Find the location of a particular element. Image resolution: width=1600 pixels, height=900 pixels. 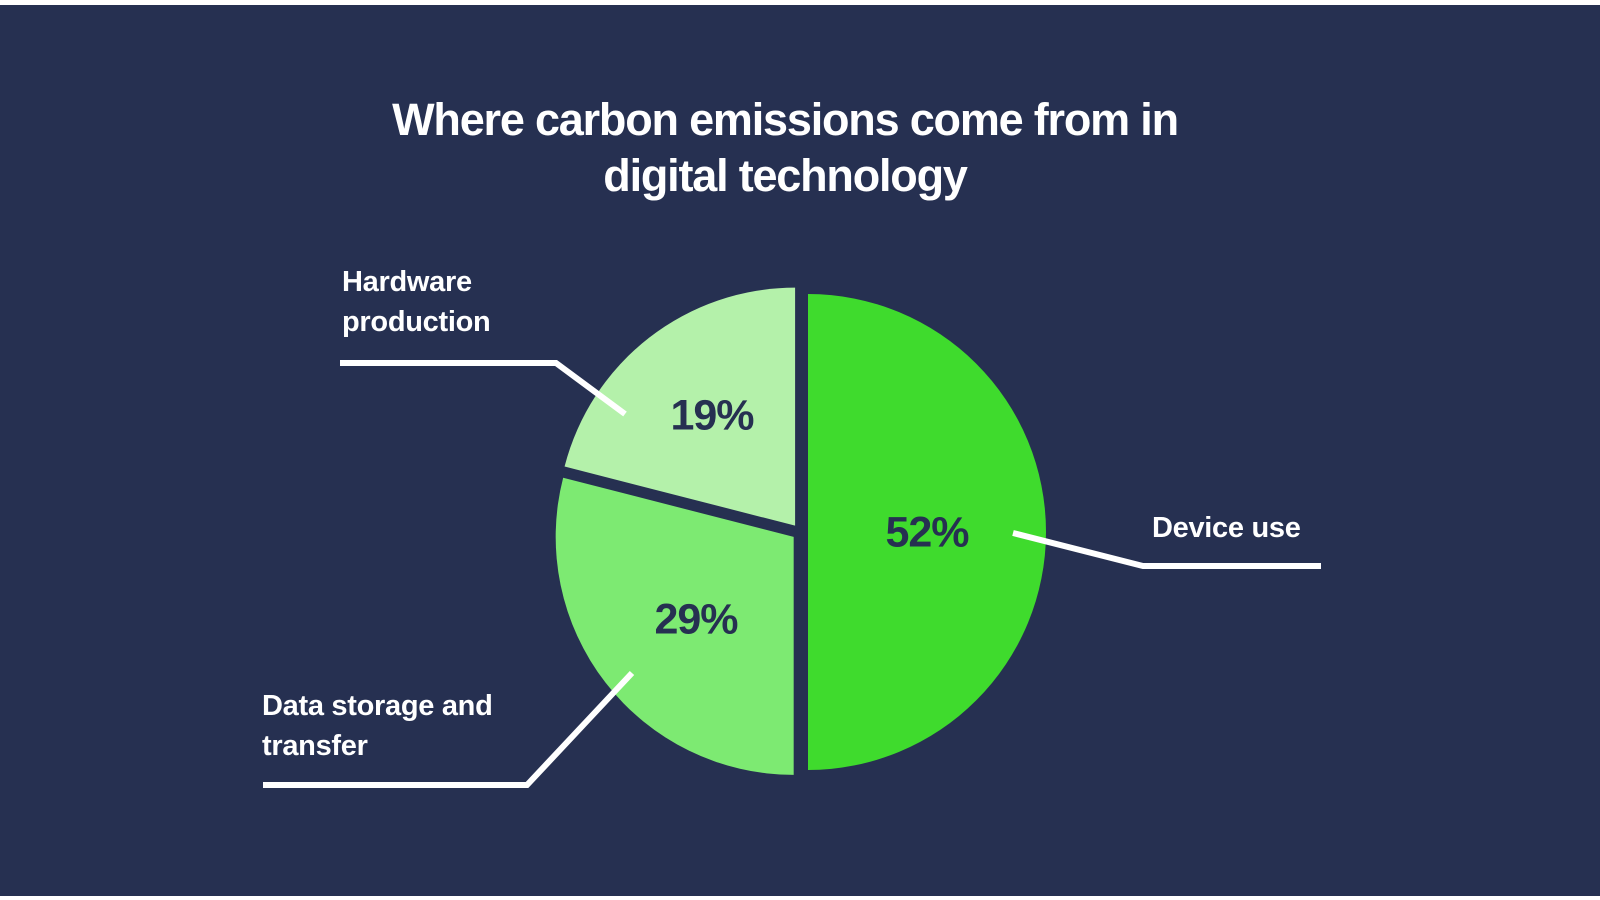

pie-slice-device-use is located at coordinates (927, 532).